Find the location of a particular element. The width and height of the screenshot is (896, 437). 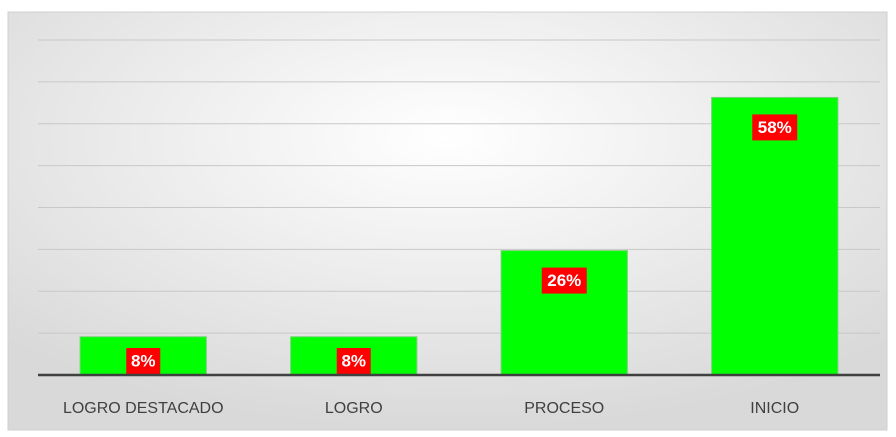

x-tick-label: INICIO is located at coordinates (774, 408).